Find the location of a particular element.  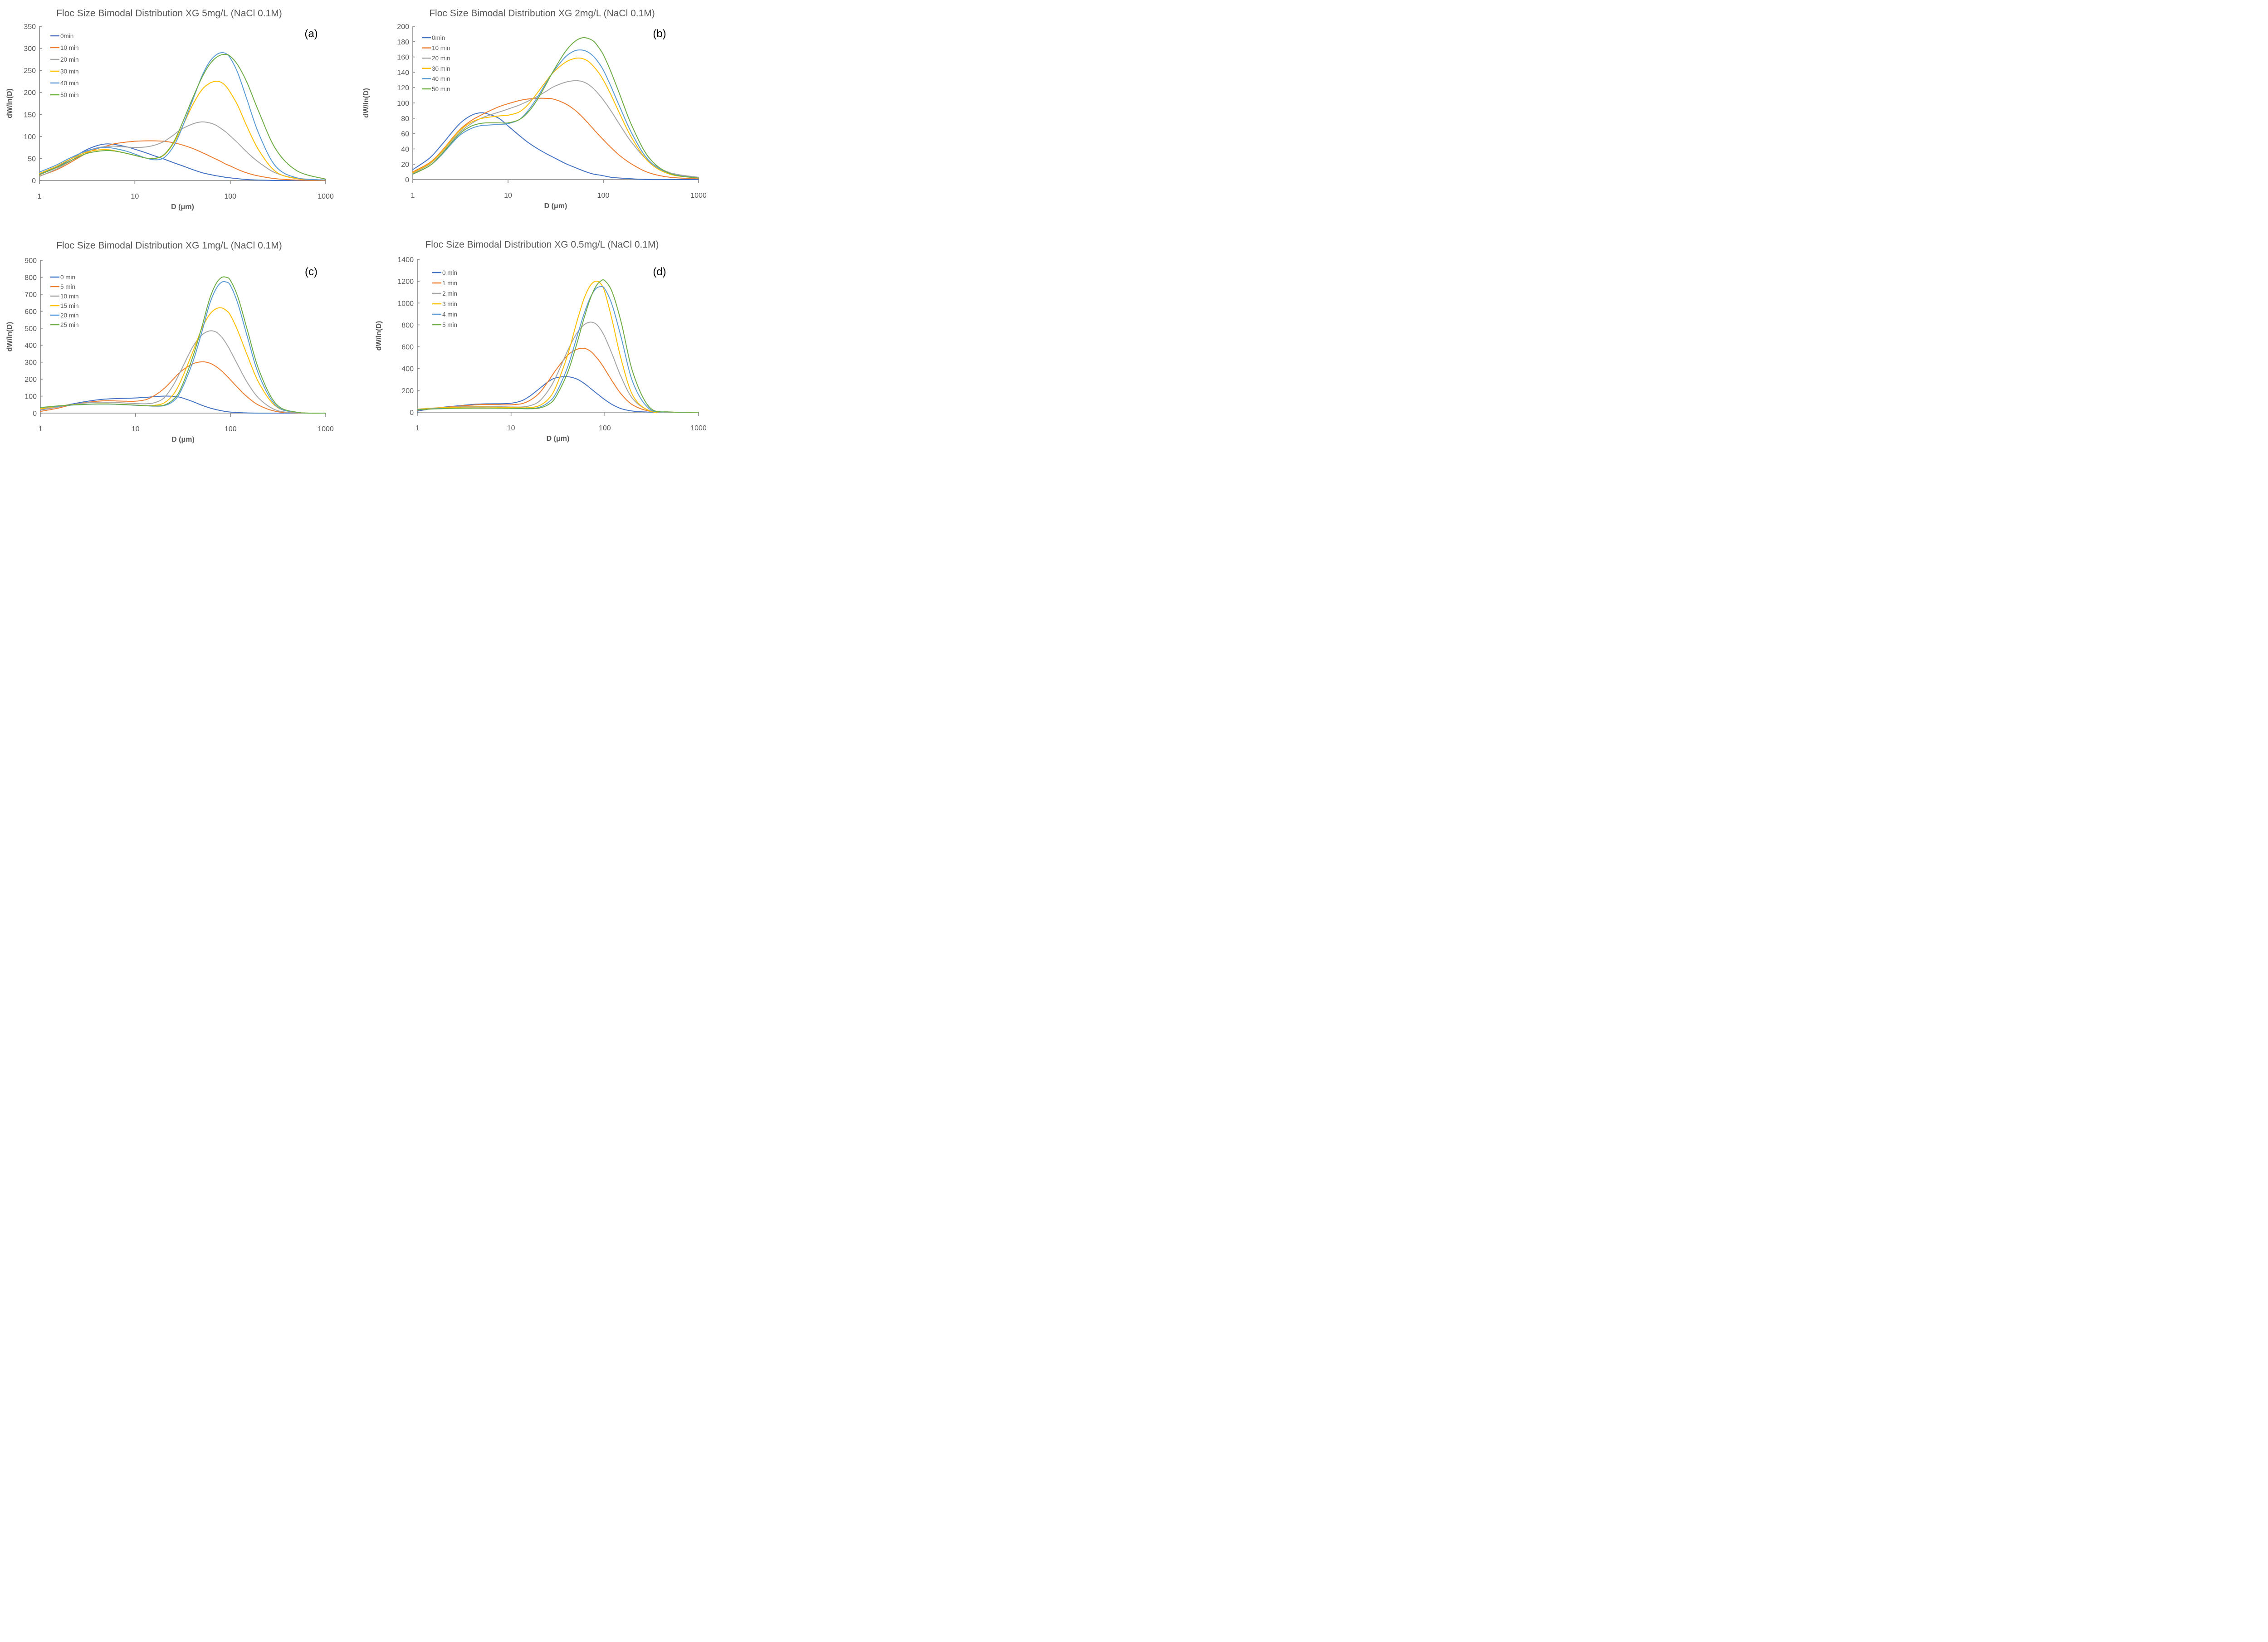

y-tick-label: 120 is located at coordinates (403, 88).